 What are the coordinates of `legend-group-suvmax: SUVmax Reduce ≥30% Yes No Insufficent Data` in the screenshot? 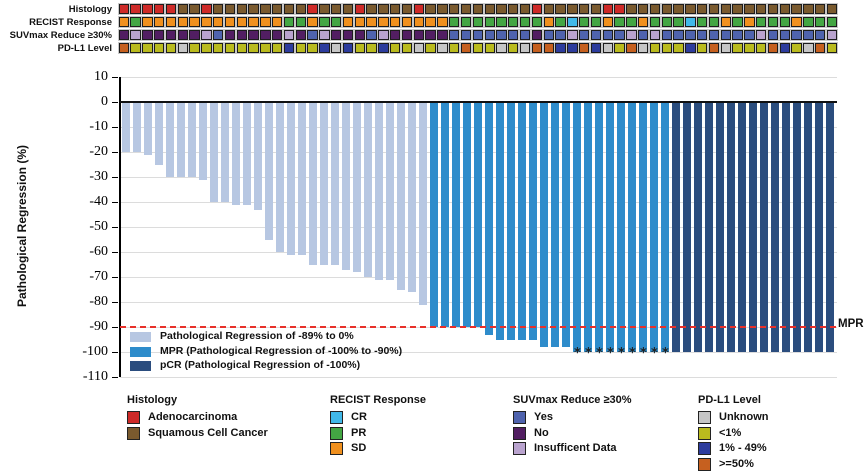 It's located at (572, 425).